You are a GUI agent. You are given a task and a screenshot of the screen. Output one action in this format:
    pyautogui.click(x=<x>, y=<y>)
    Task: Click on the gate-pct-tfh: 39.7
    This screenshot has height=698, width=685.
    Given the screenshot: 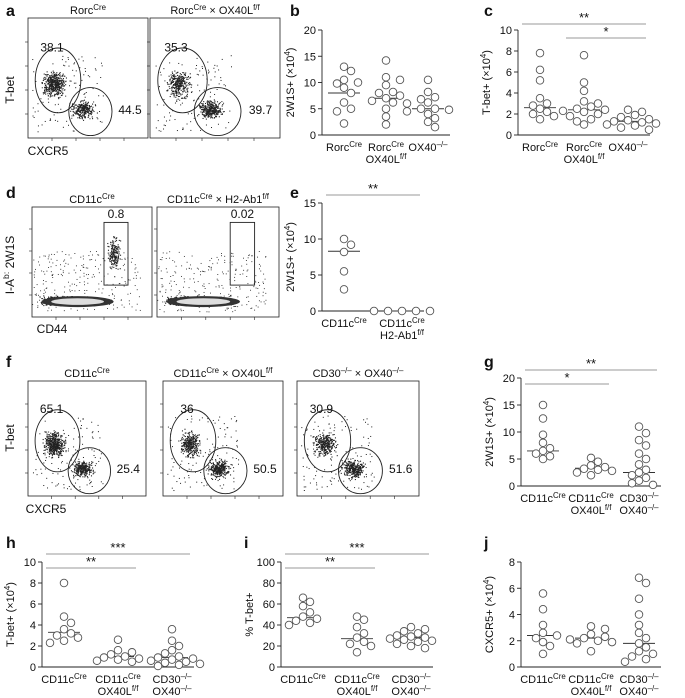 What is the action you would take?
    pyautogui.click(x=261, y=110)
    